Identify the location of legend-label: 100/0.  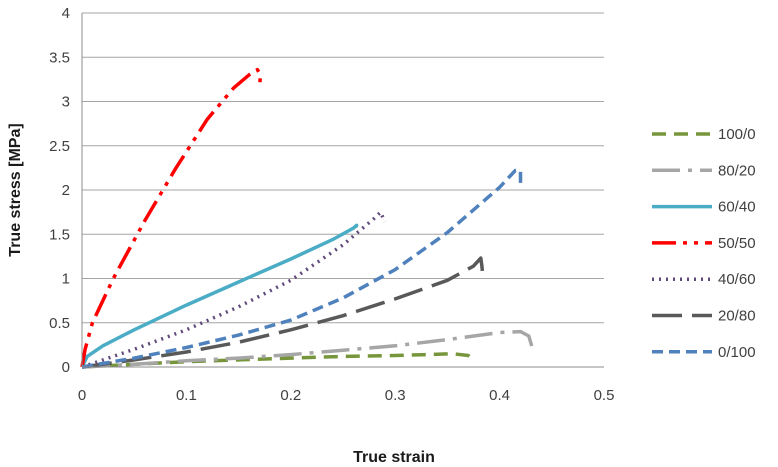
(737, 134).